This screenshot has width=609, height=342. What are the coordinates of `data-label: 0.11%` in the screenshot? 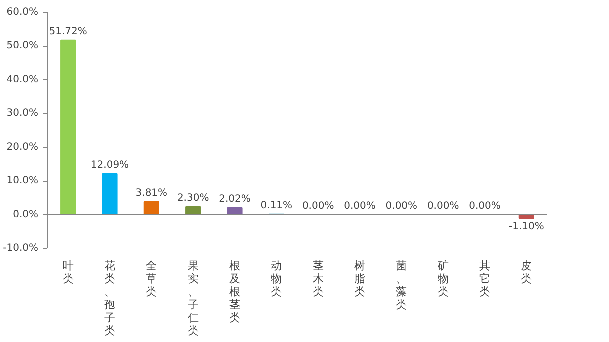 It's located at (276, 206).